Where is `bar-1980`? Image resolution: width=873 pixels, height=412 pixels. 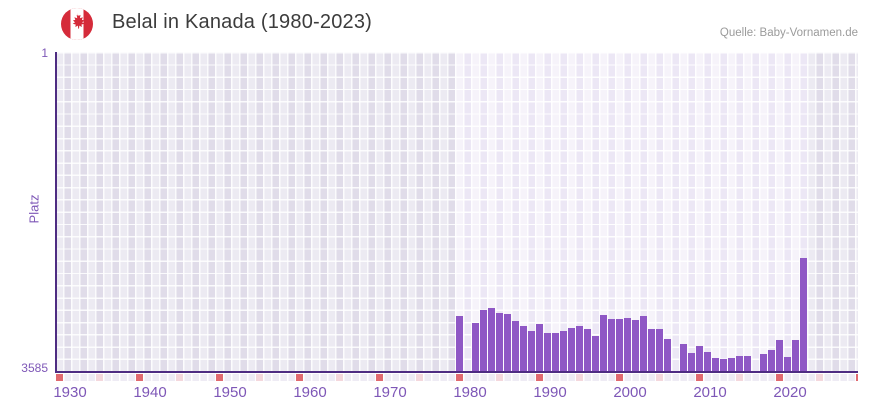 bar-1980 is located at coordinates (459, 343).